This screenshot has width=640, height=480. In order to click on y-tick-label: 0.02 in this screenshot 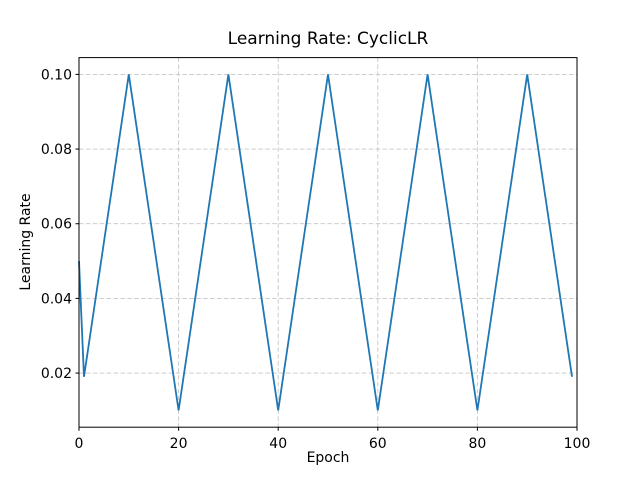, I will do `click(56, 374)`.